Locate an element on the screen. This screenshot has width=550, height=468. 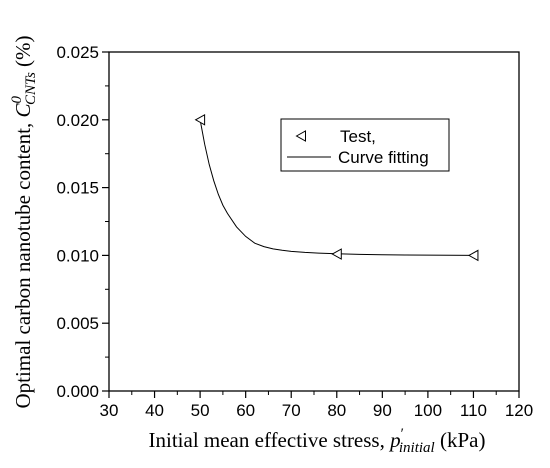
x-axis-title-subscript: initial is located at coordinates (417, 448).